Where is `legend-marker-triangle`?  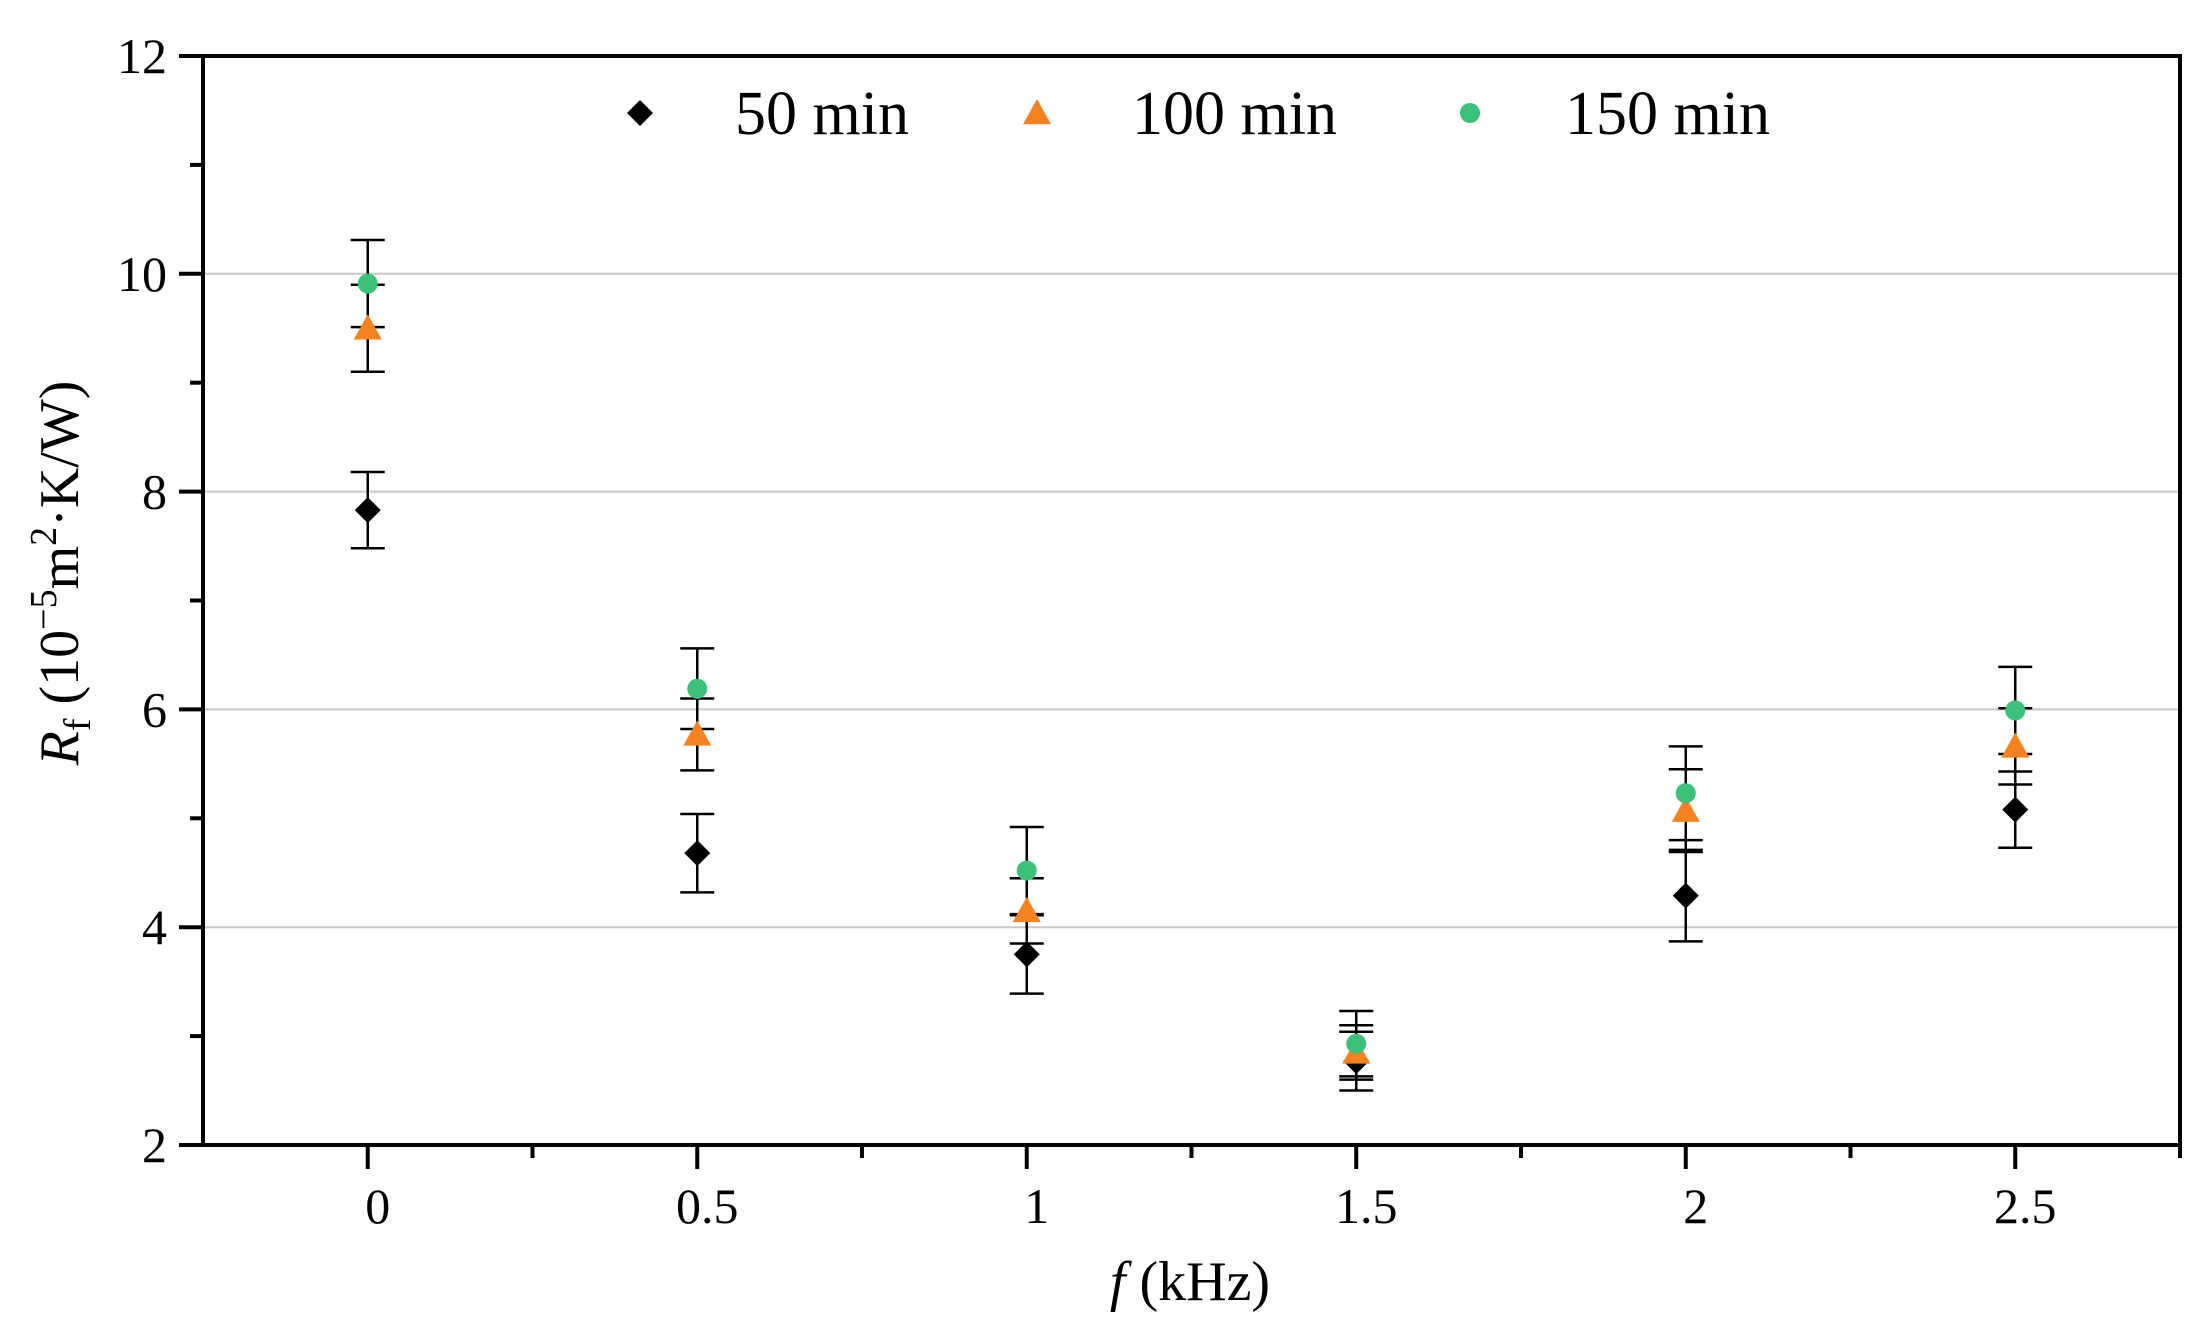
legend-marker-triangle is located at coordinates (1037, 112).